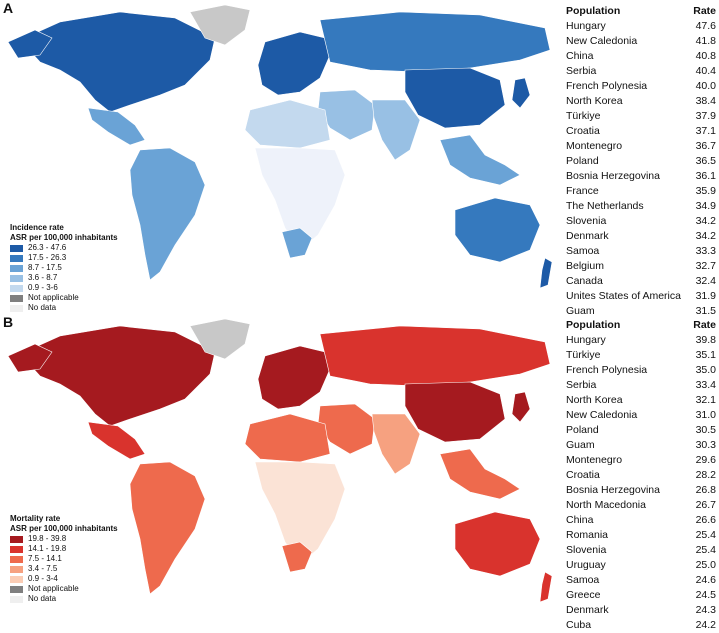  Describe the element at coordinates (47, 548) in the screenshot. I see `legend-label: 14.1 - 19.8` at that location.